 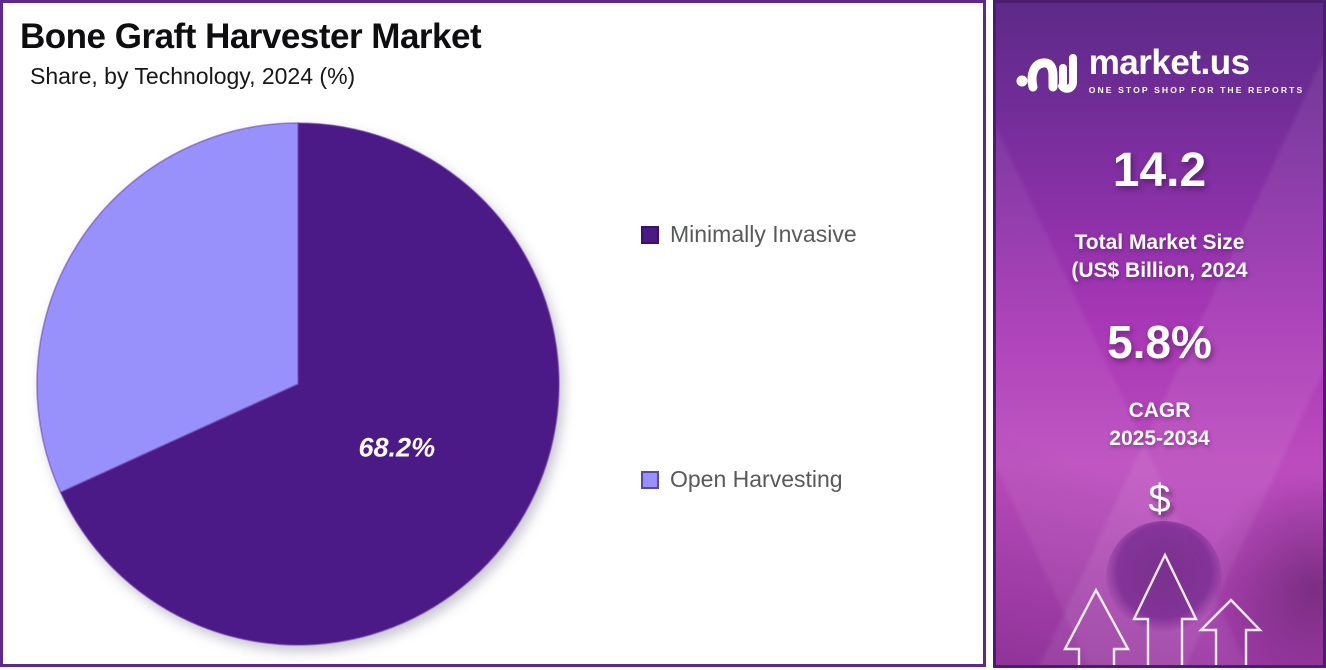 I want to click on total-market-size-label-line2: (US$ Billion, 2024, so click(x=1159, y=270).